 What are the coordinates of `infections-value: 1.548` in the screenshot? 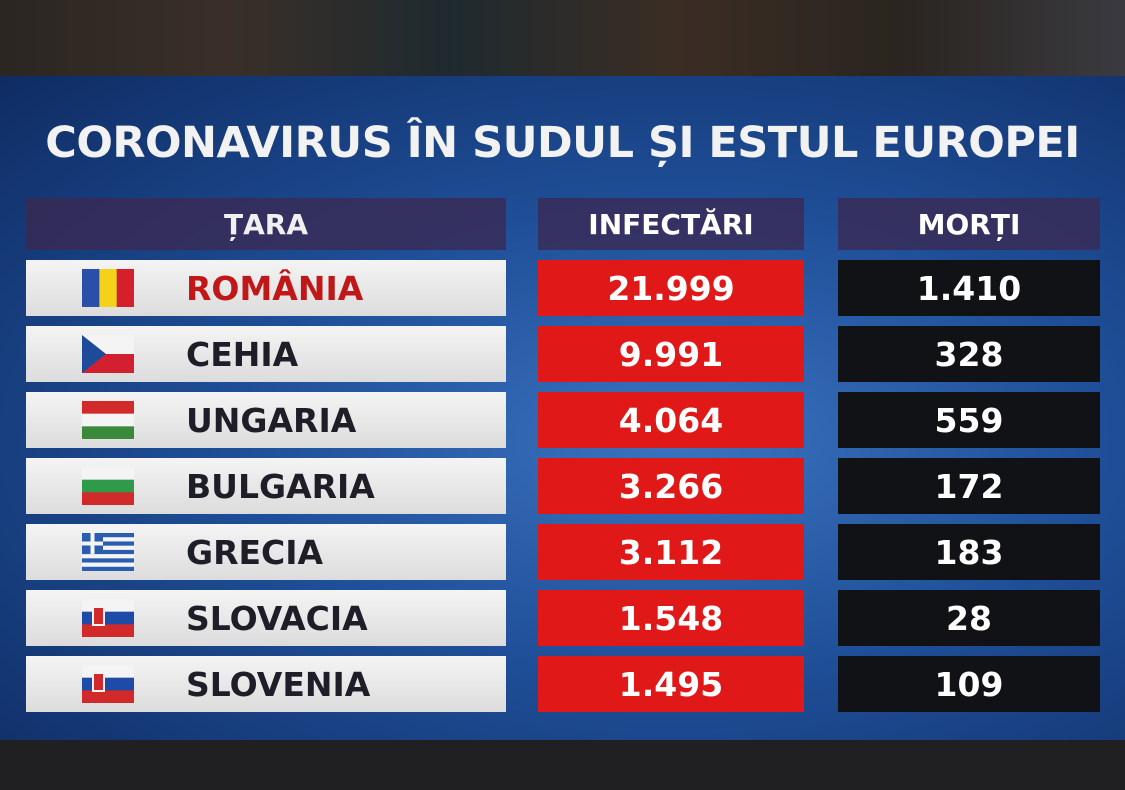 It's located at (671, 618).